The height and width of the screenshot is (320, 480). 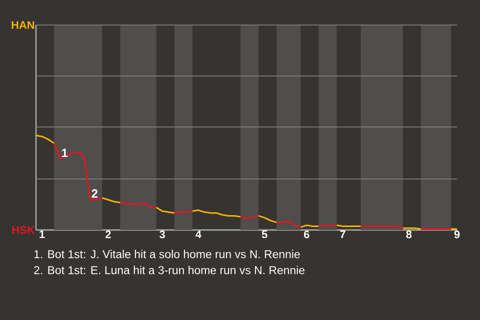 What do you see at coordinates (42, 234) in the screenshot?
I see `x-tick-label: 1` at bounding box center [42, 234].